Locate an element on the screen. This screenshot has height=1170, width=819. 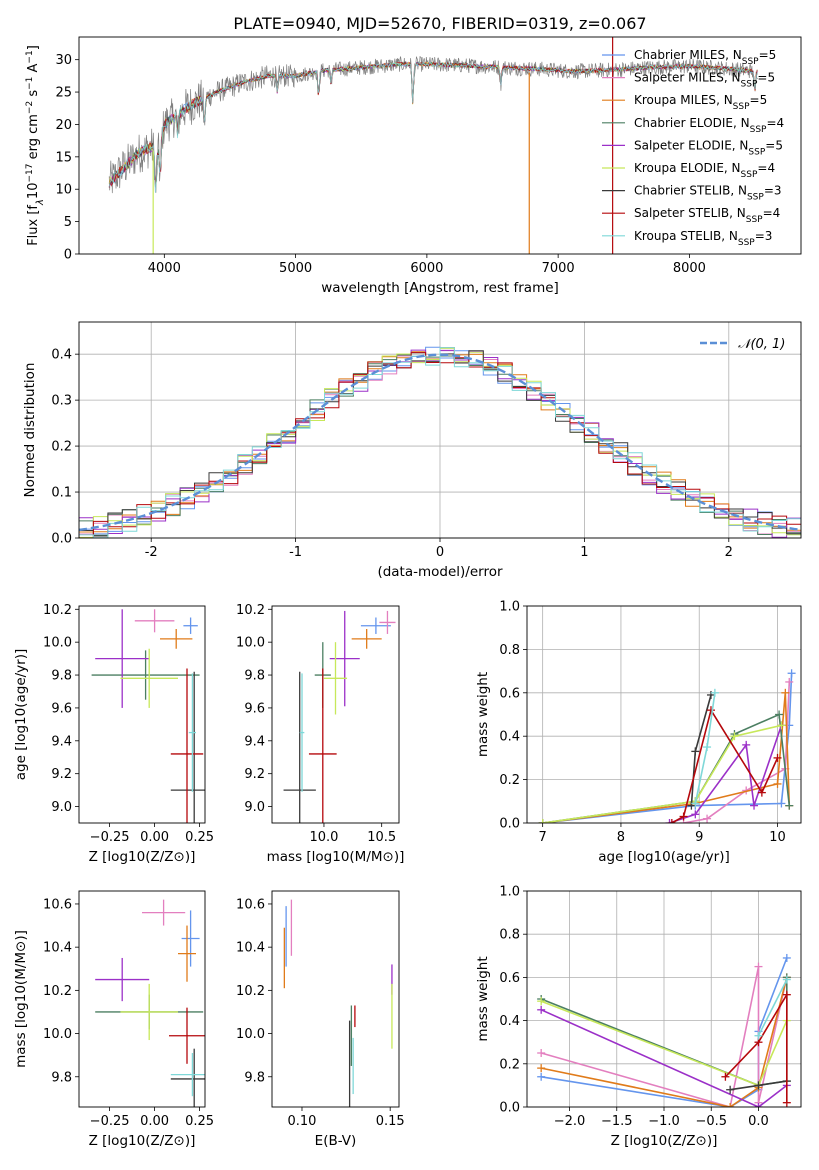
legend-label: Kroupa MILES, NSSP=5 is located at coordinates (700, 102).